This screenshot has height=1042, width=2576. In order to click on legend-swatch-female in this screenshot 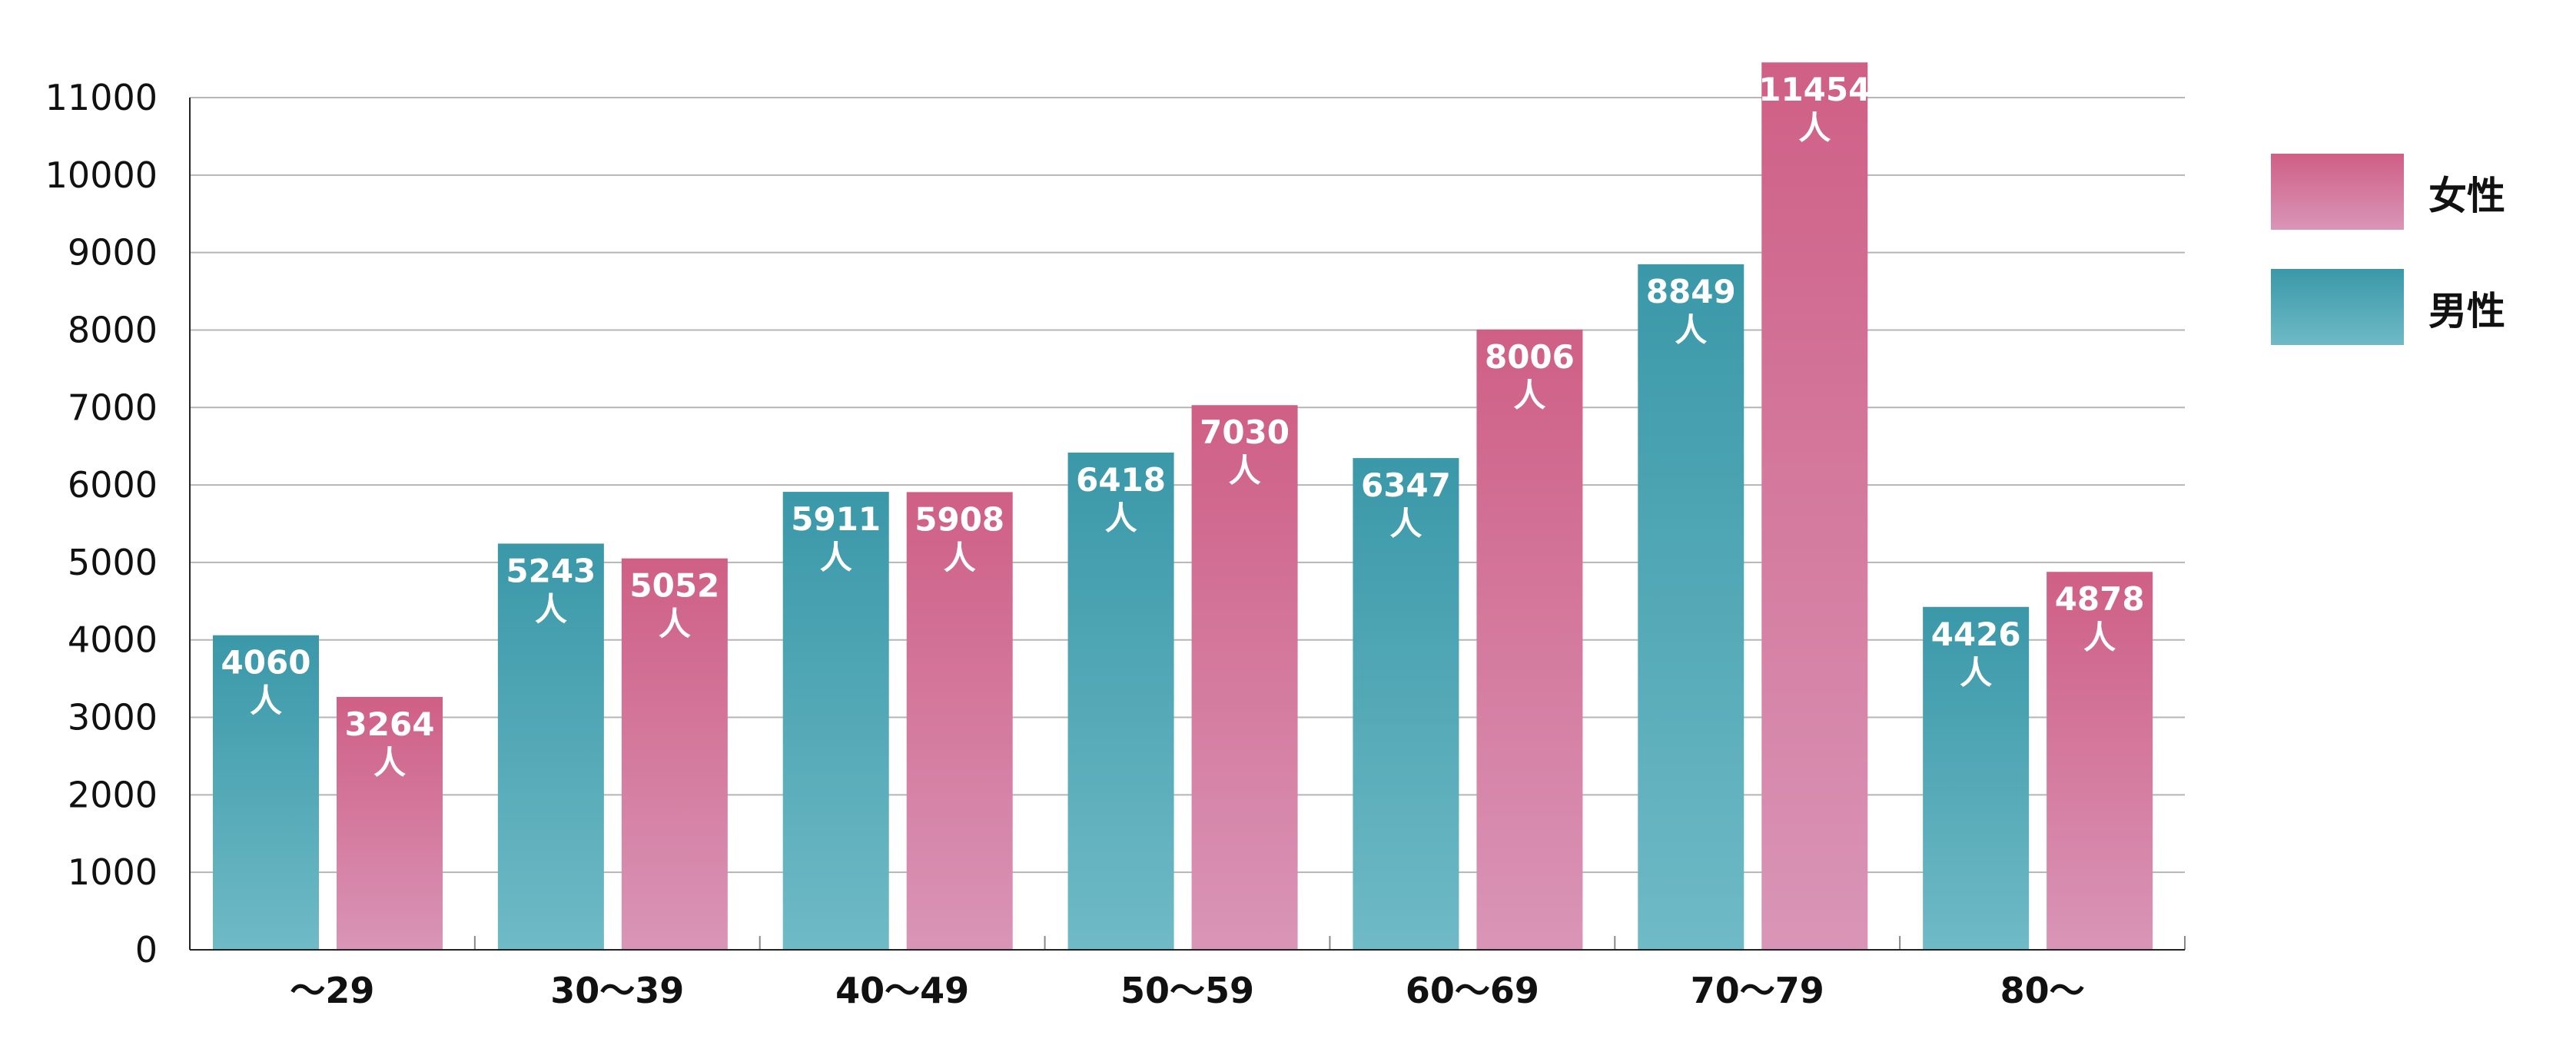, I will do `click(2337, 192)`.